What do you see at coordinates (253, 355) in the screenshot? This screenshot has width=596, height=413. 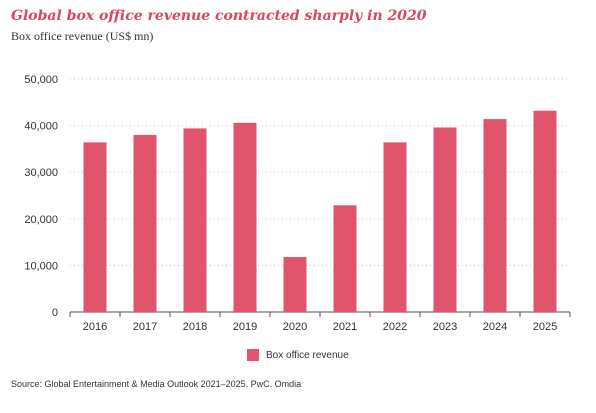 I see `legend-swatch` at bounding box center [253, 355].